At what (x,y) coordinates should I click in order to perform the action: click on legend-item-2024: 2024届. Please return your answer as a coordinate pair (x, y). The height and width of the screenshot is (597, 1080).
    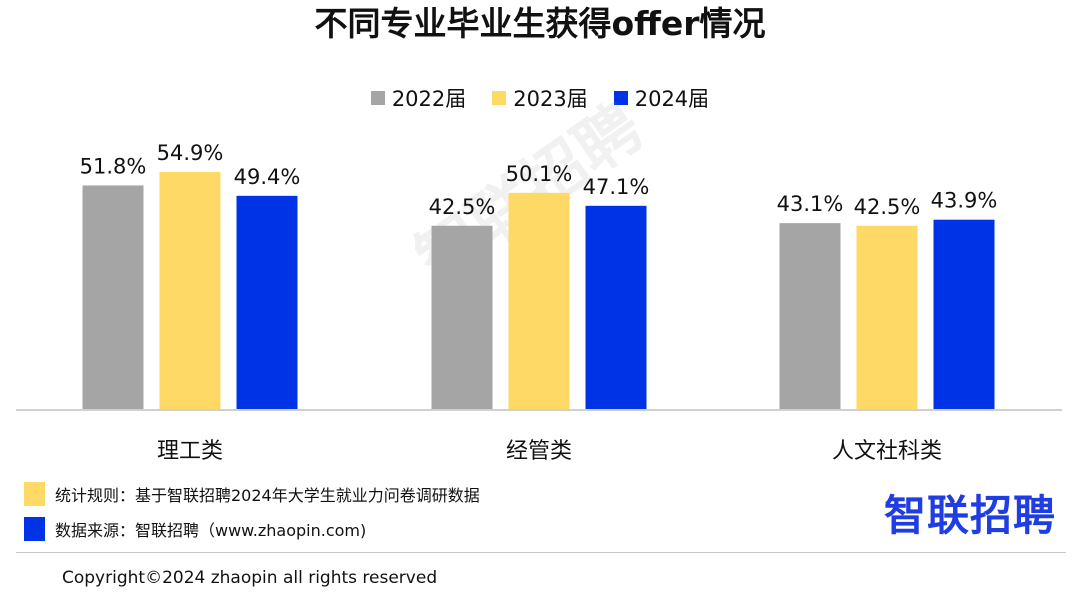
    Looking at the image, I should click on (661, 98).